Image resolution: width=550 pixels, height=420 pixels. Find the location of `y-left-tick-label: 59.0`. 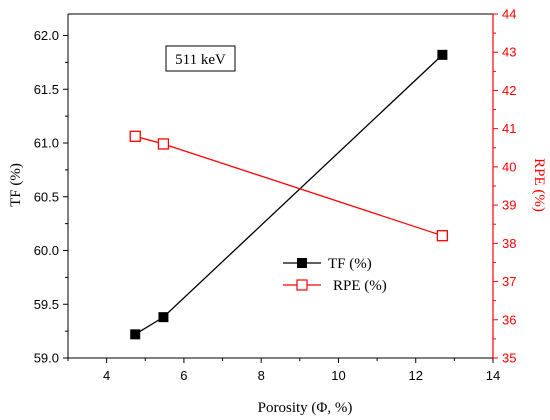

y-left-tick-label: 59.0 is located at coordinates (46, 358).